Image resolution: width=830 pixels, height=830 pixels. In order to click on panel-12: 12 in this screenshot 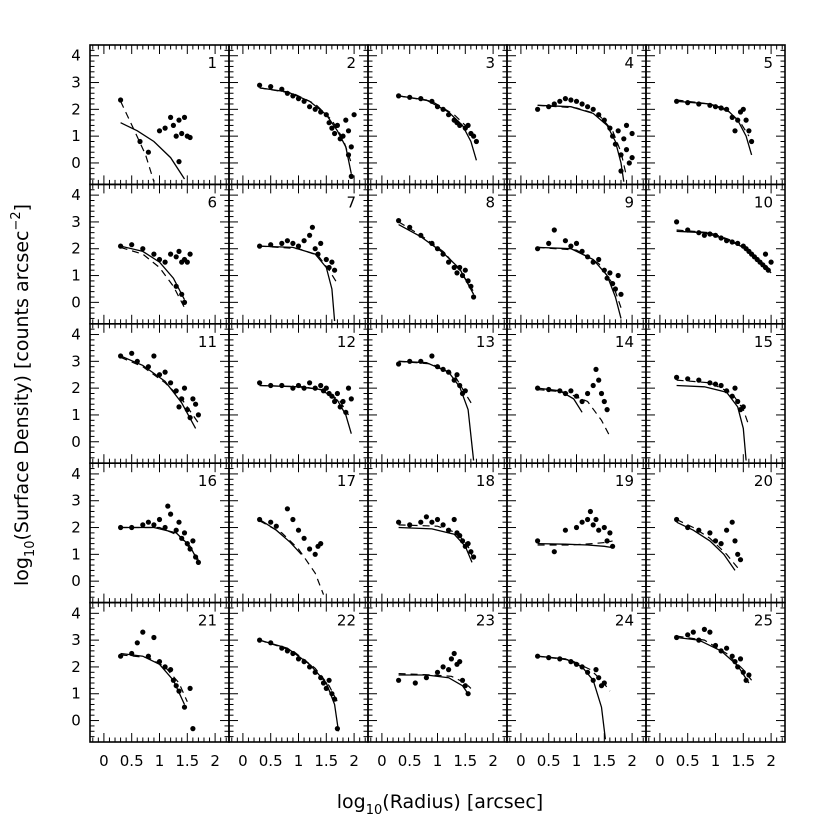, I will do `click(298, 393)`.